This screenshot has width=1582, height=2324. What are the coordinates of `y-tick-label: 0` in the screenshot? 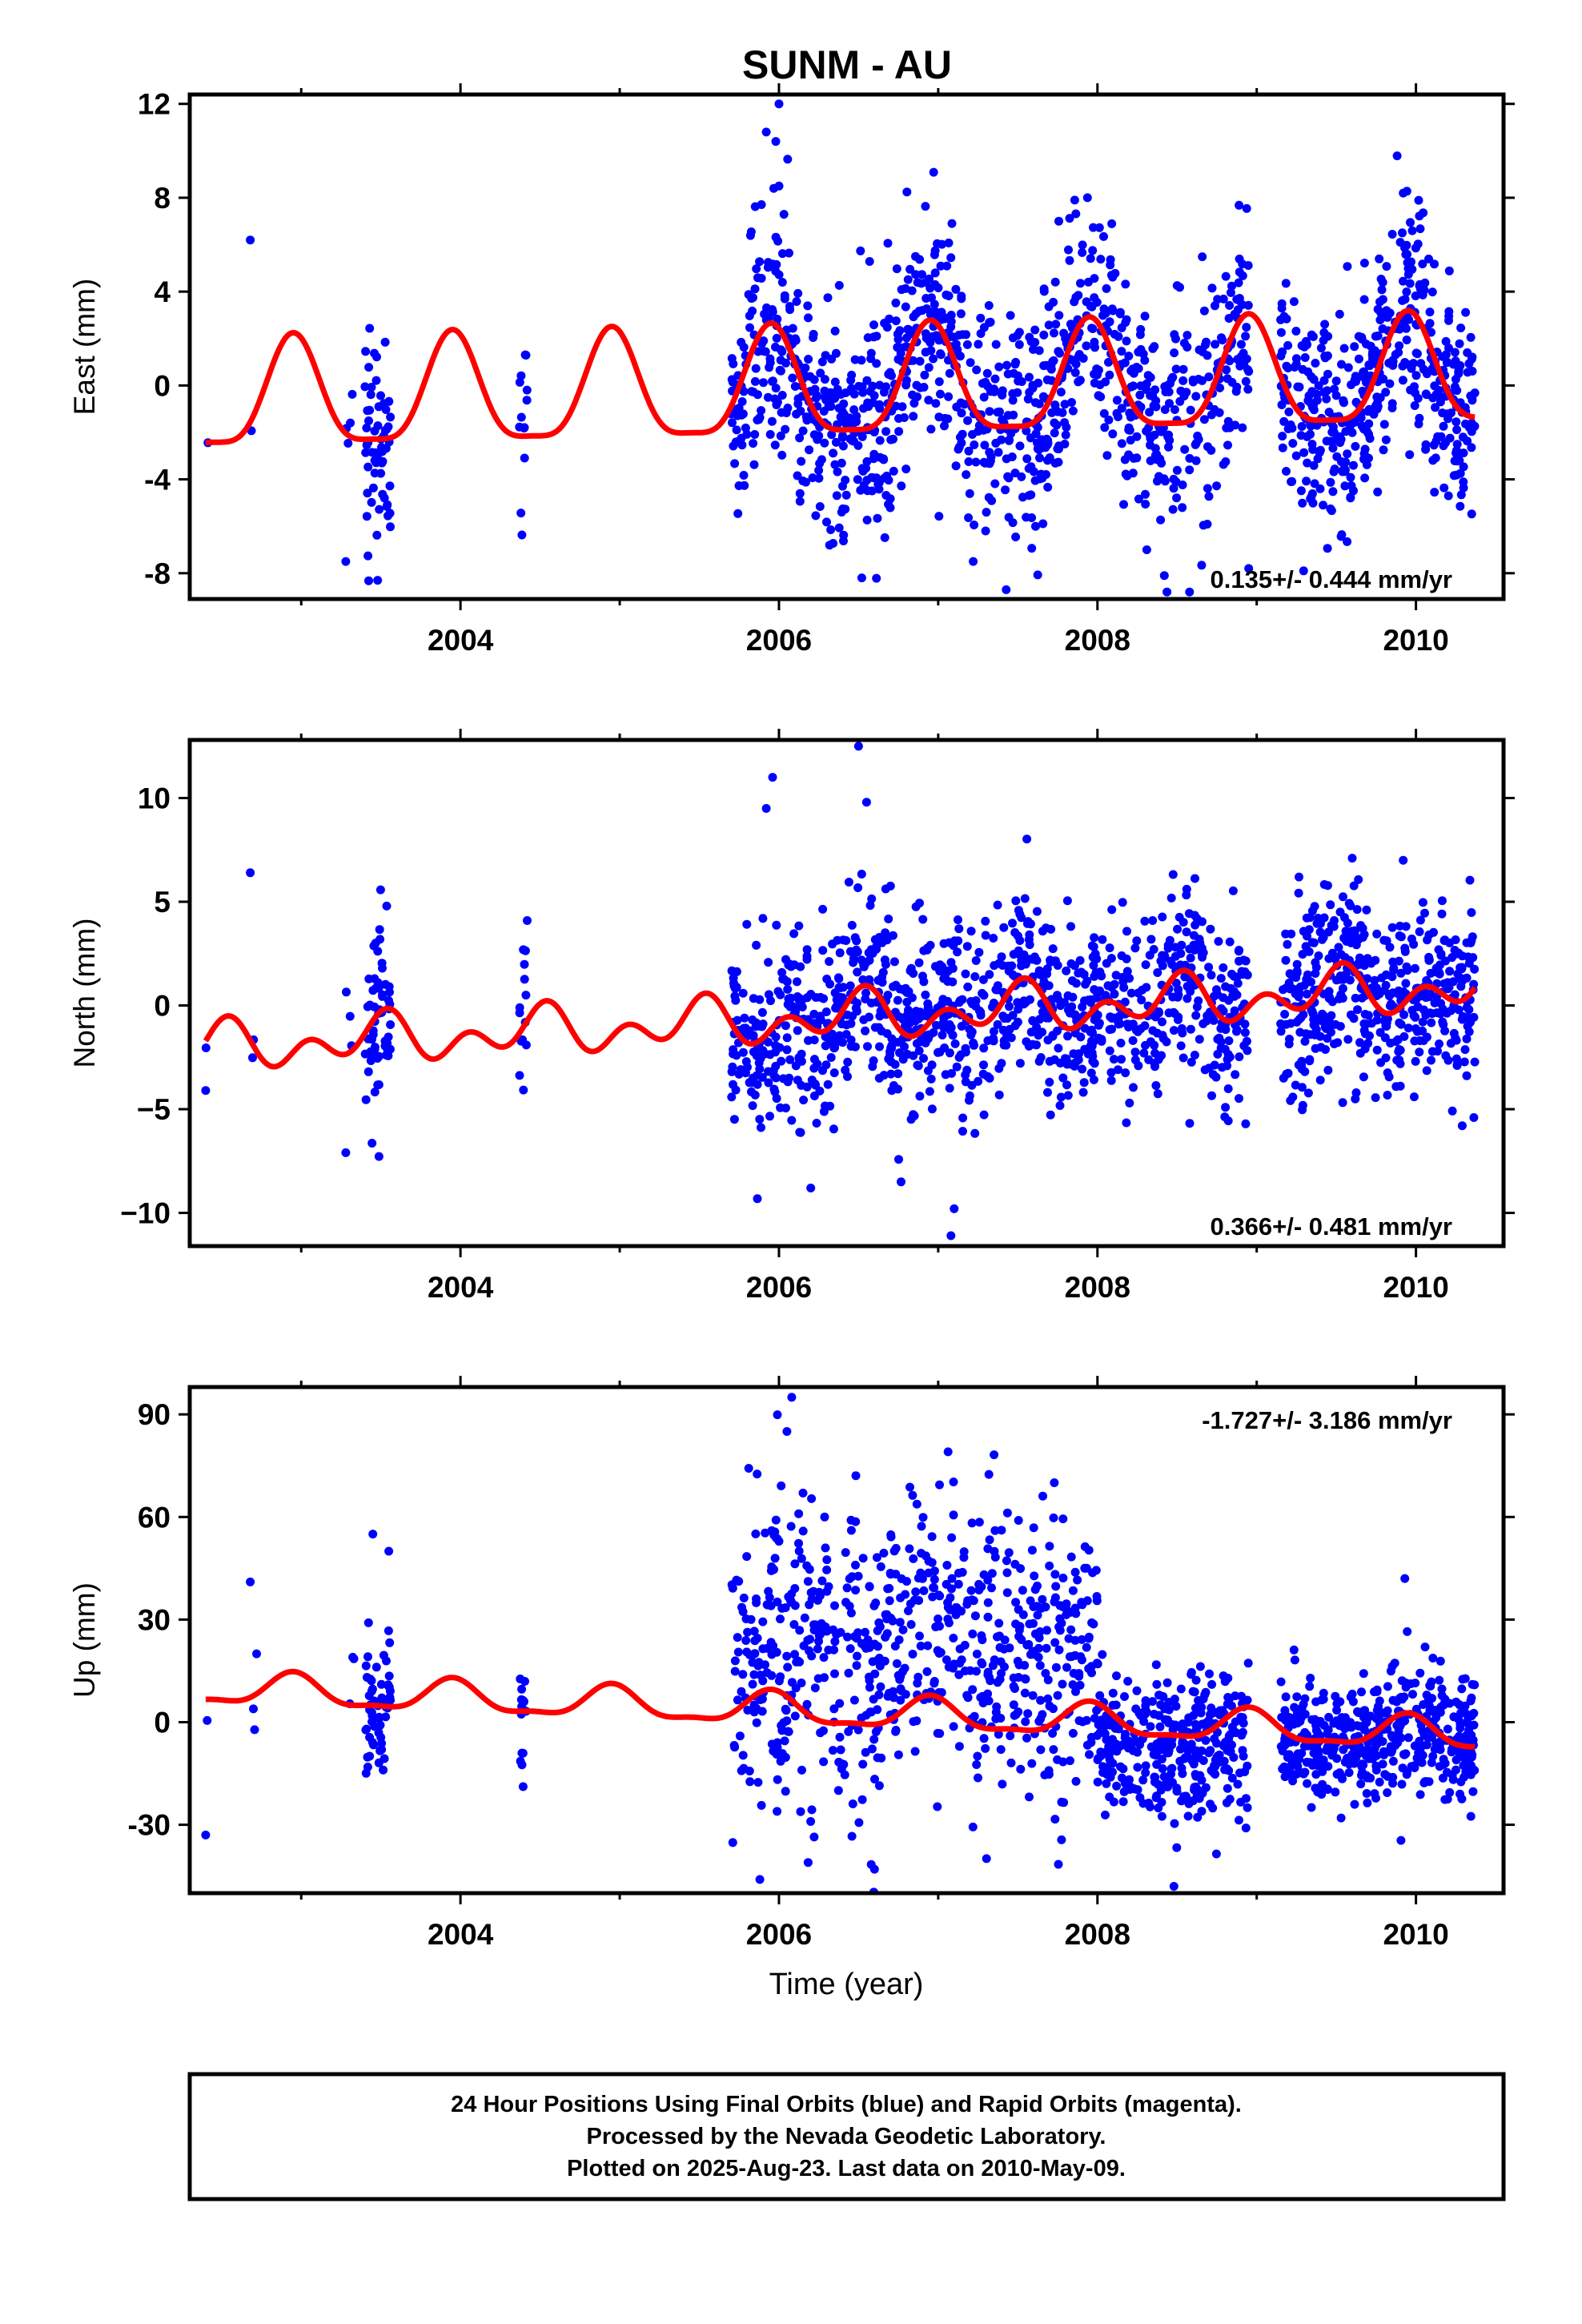 It's located at (162, 385).